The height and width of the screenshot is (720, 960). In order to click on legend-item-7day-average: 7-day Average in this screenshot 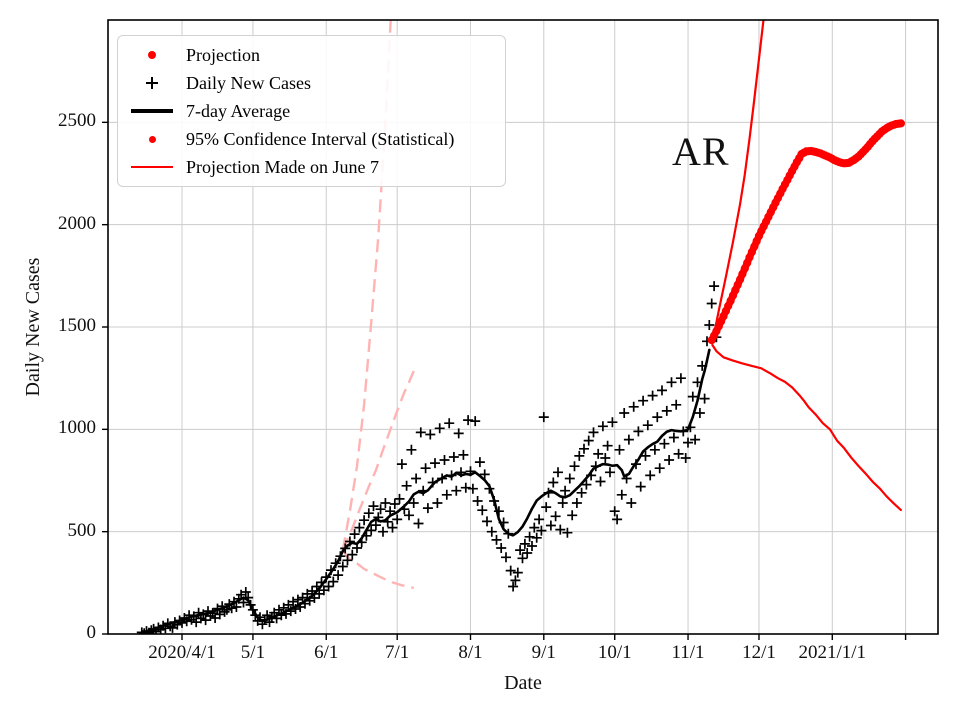, I will do `click(311, 111)`.